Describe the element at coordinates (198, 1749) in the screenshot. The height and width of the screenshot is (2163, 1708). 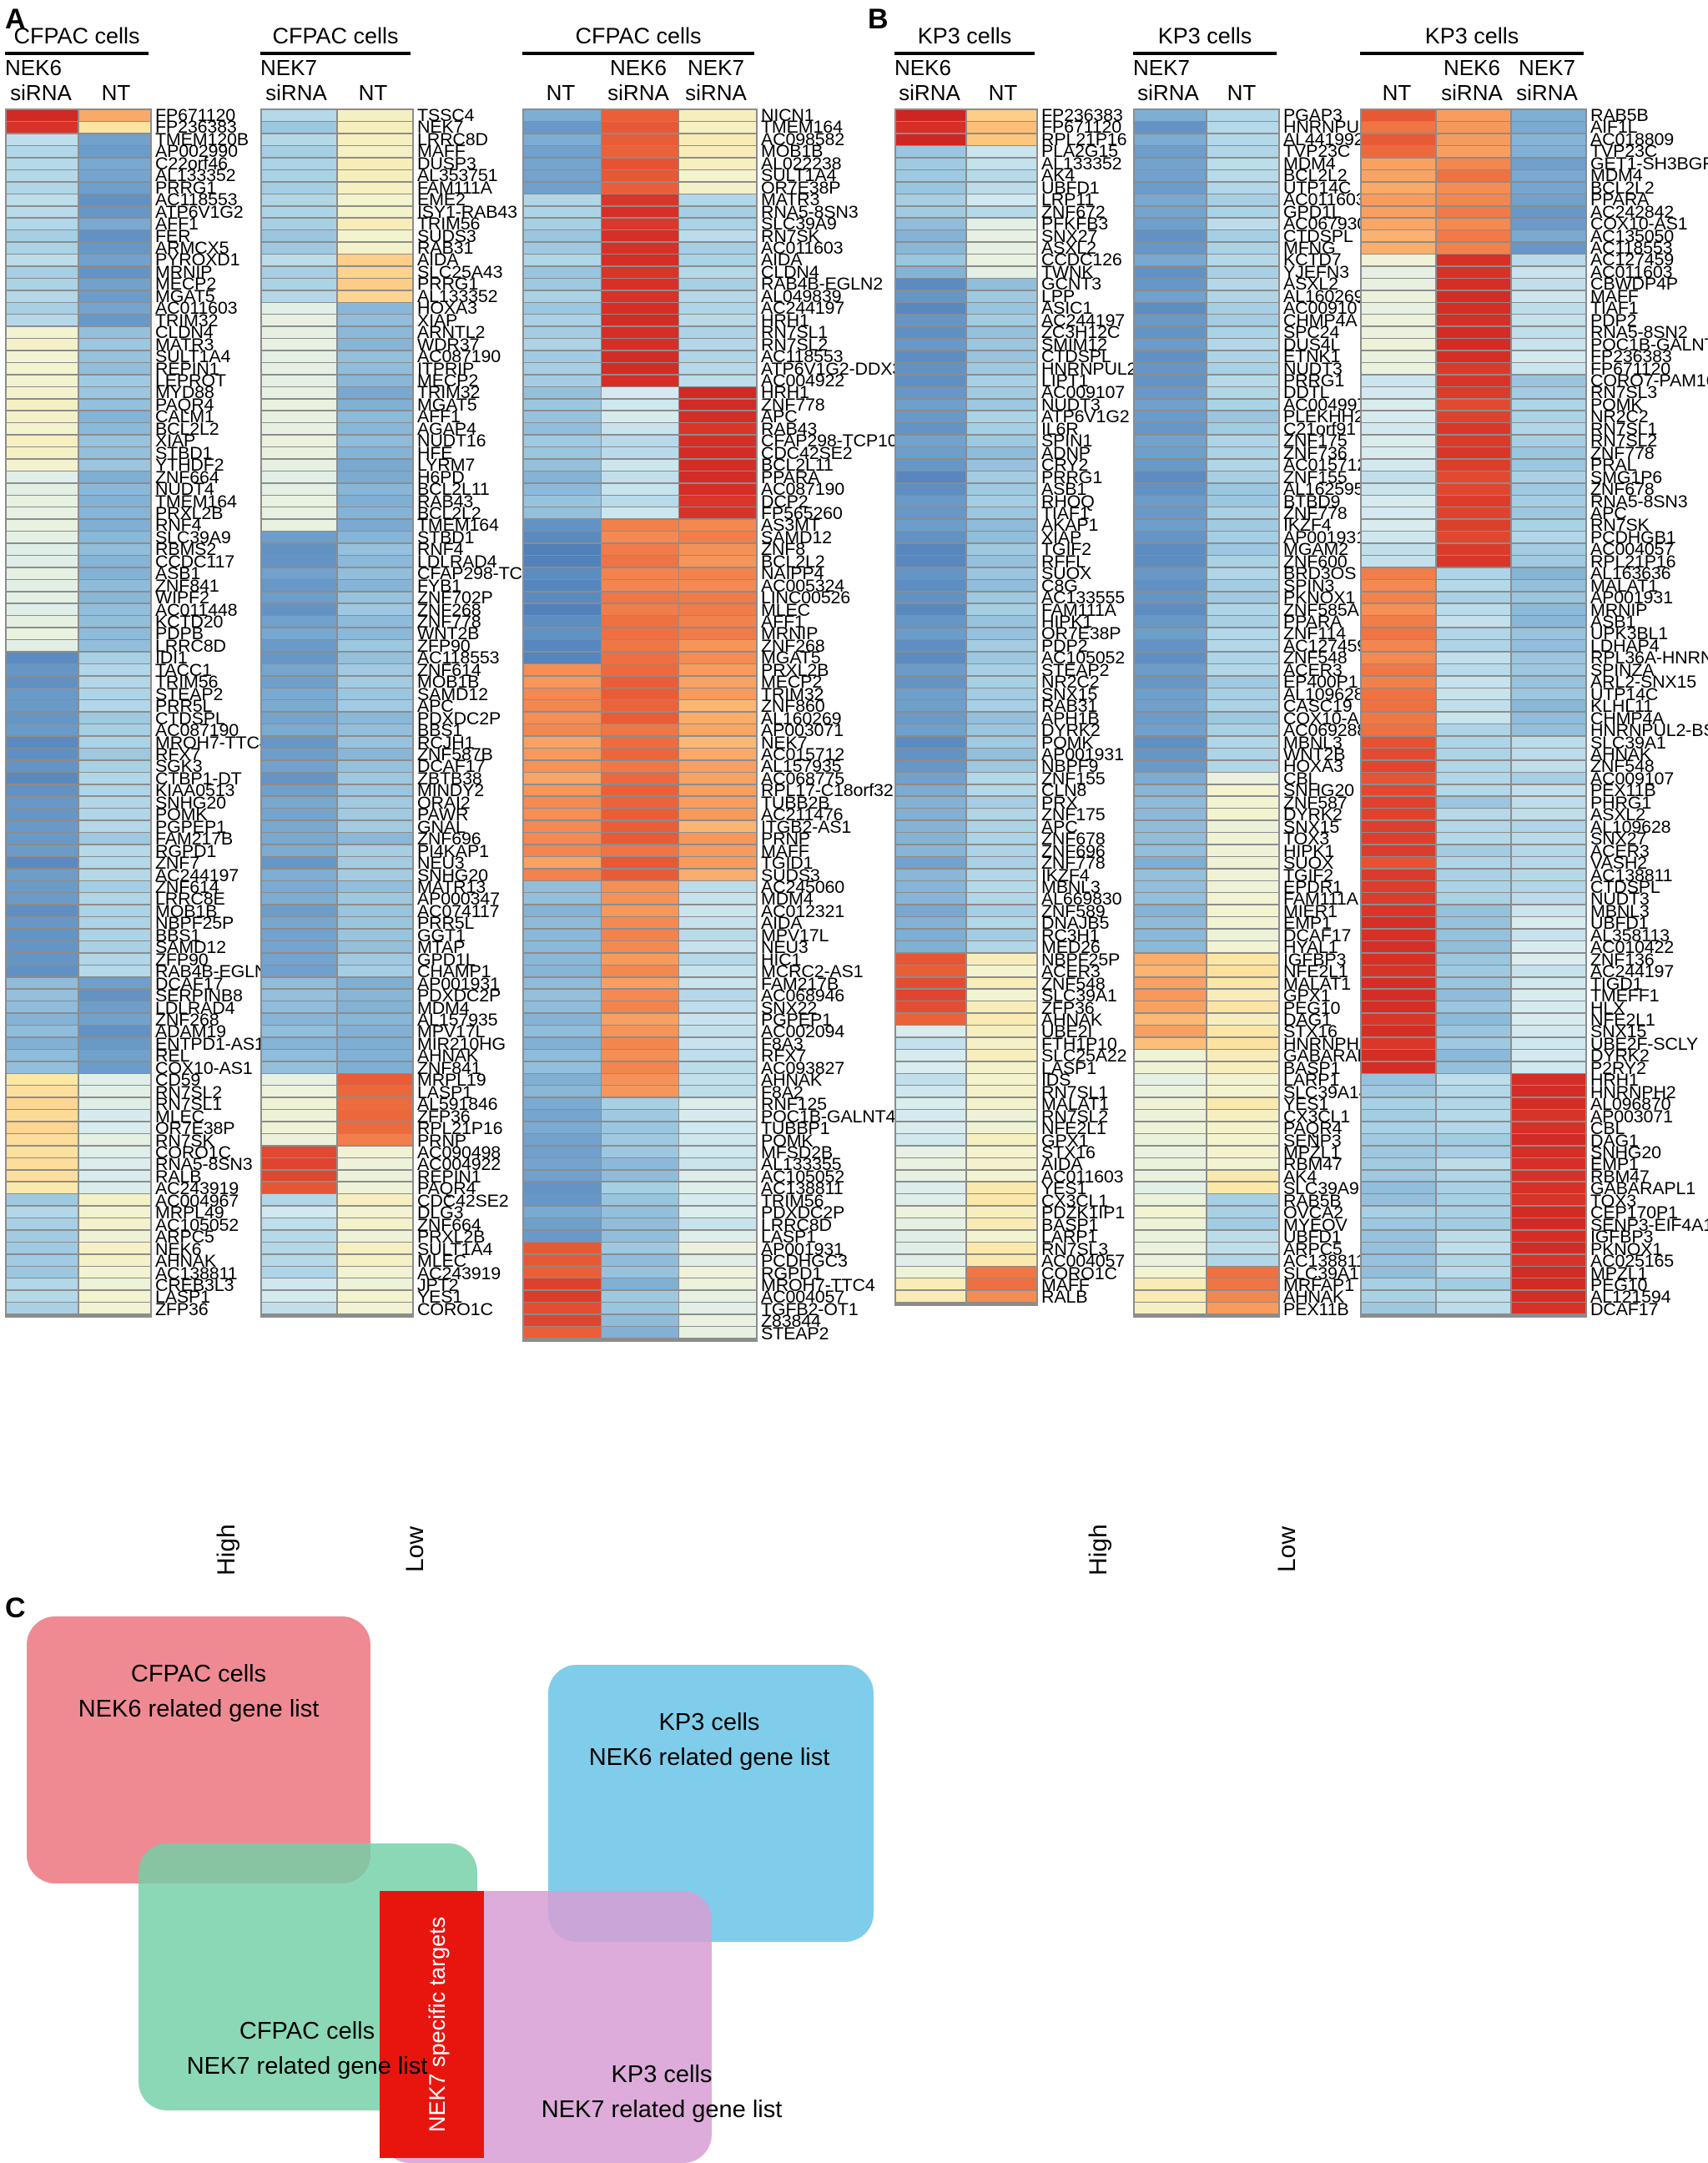
I see `venn-set-cfpac-nek6` at that location.